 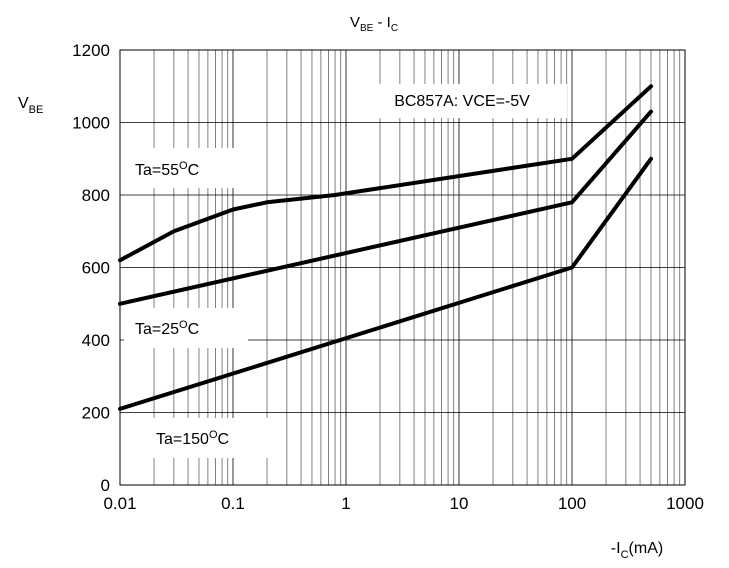 I want to click on y-tick-label: 1000, so click(x=91, y=123).